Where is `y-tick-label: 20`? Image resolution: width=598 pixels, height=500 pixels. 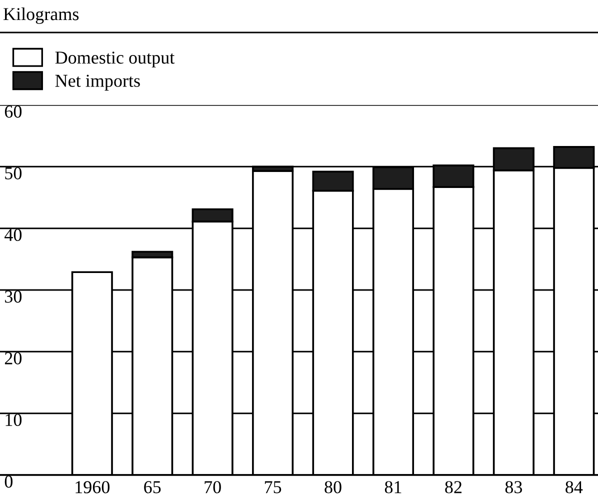
y-tick-label: 20 is located at coordinates (13, 358).